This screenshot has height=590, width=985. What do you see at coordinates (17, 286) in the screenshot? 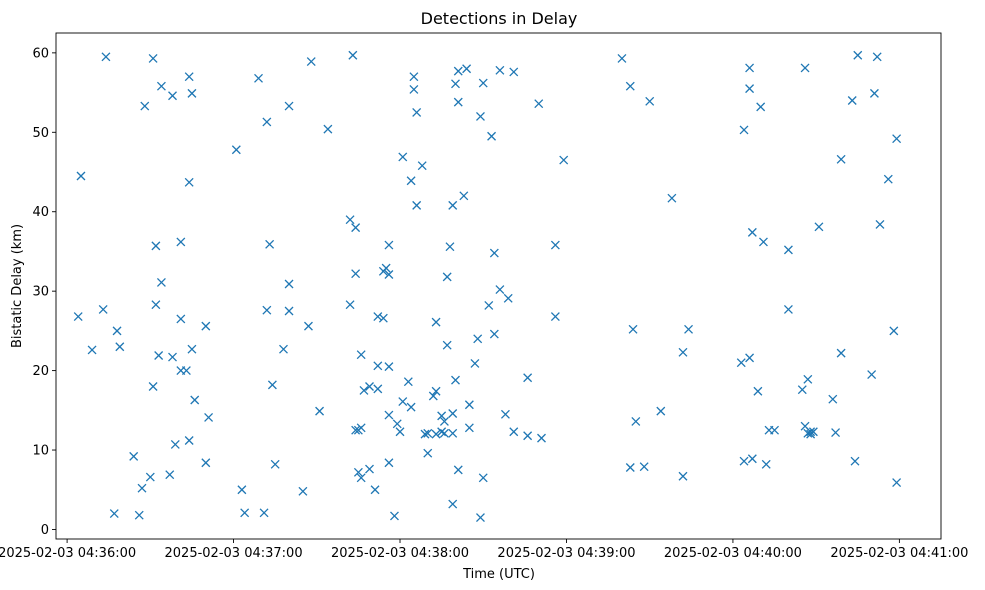
I see `y-axis-label: Bistatic Delay (km)` at bounding box center [17, 286].